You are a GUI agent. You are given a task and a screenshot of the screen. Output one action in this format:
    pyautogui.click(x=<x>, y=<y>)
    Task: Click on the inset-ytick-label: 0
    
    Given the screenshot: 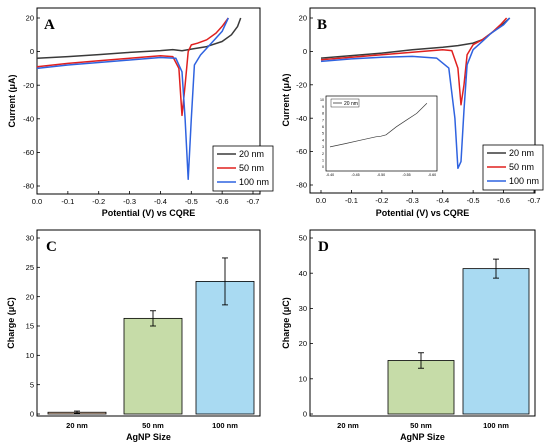 What is the action you would take?
    pyautogui.click(x=323, y=167)
    